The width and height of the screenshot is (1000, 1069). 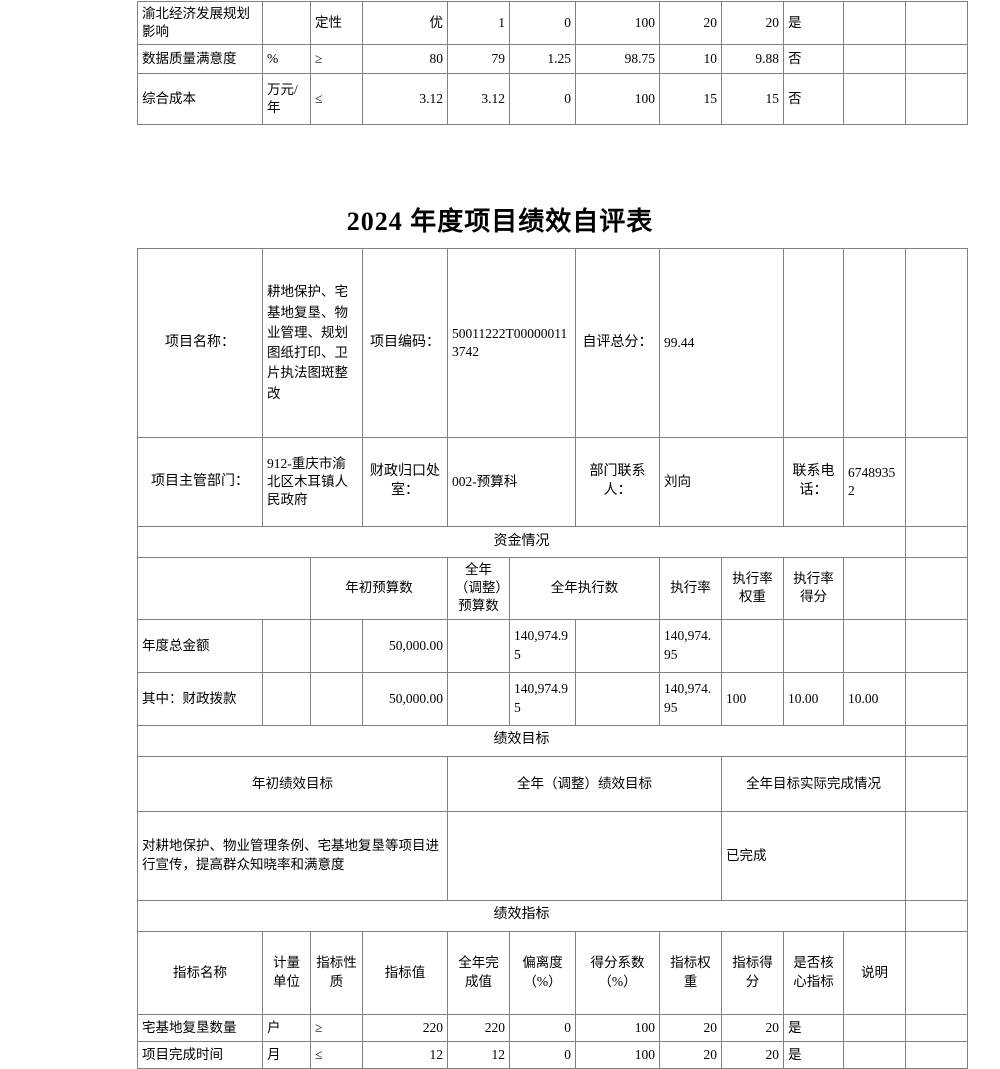 What do you see at coordinates (478, 23) in the screenshot?
I see `indicator-actual: 1` at bounding box center [478, 23].